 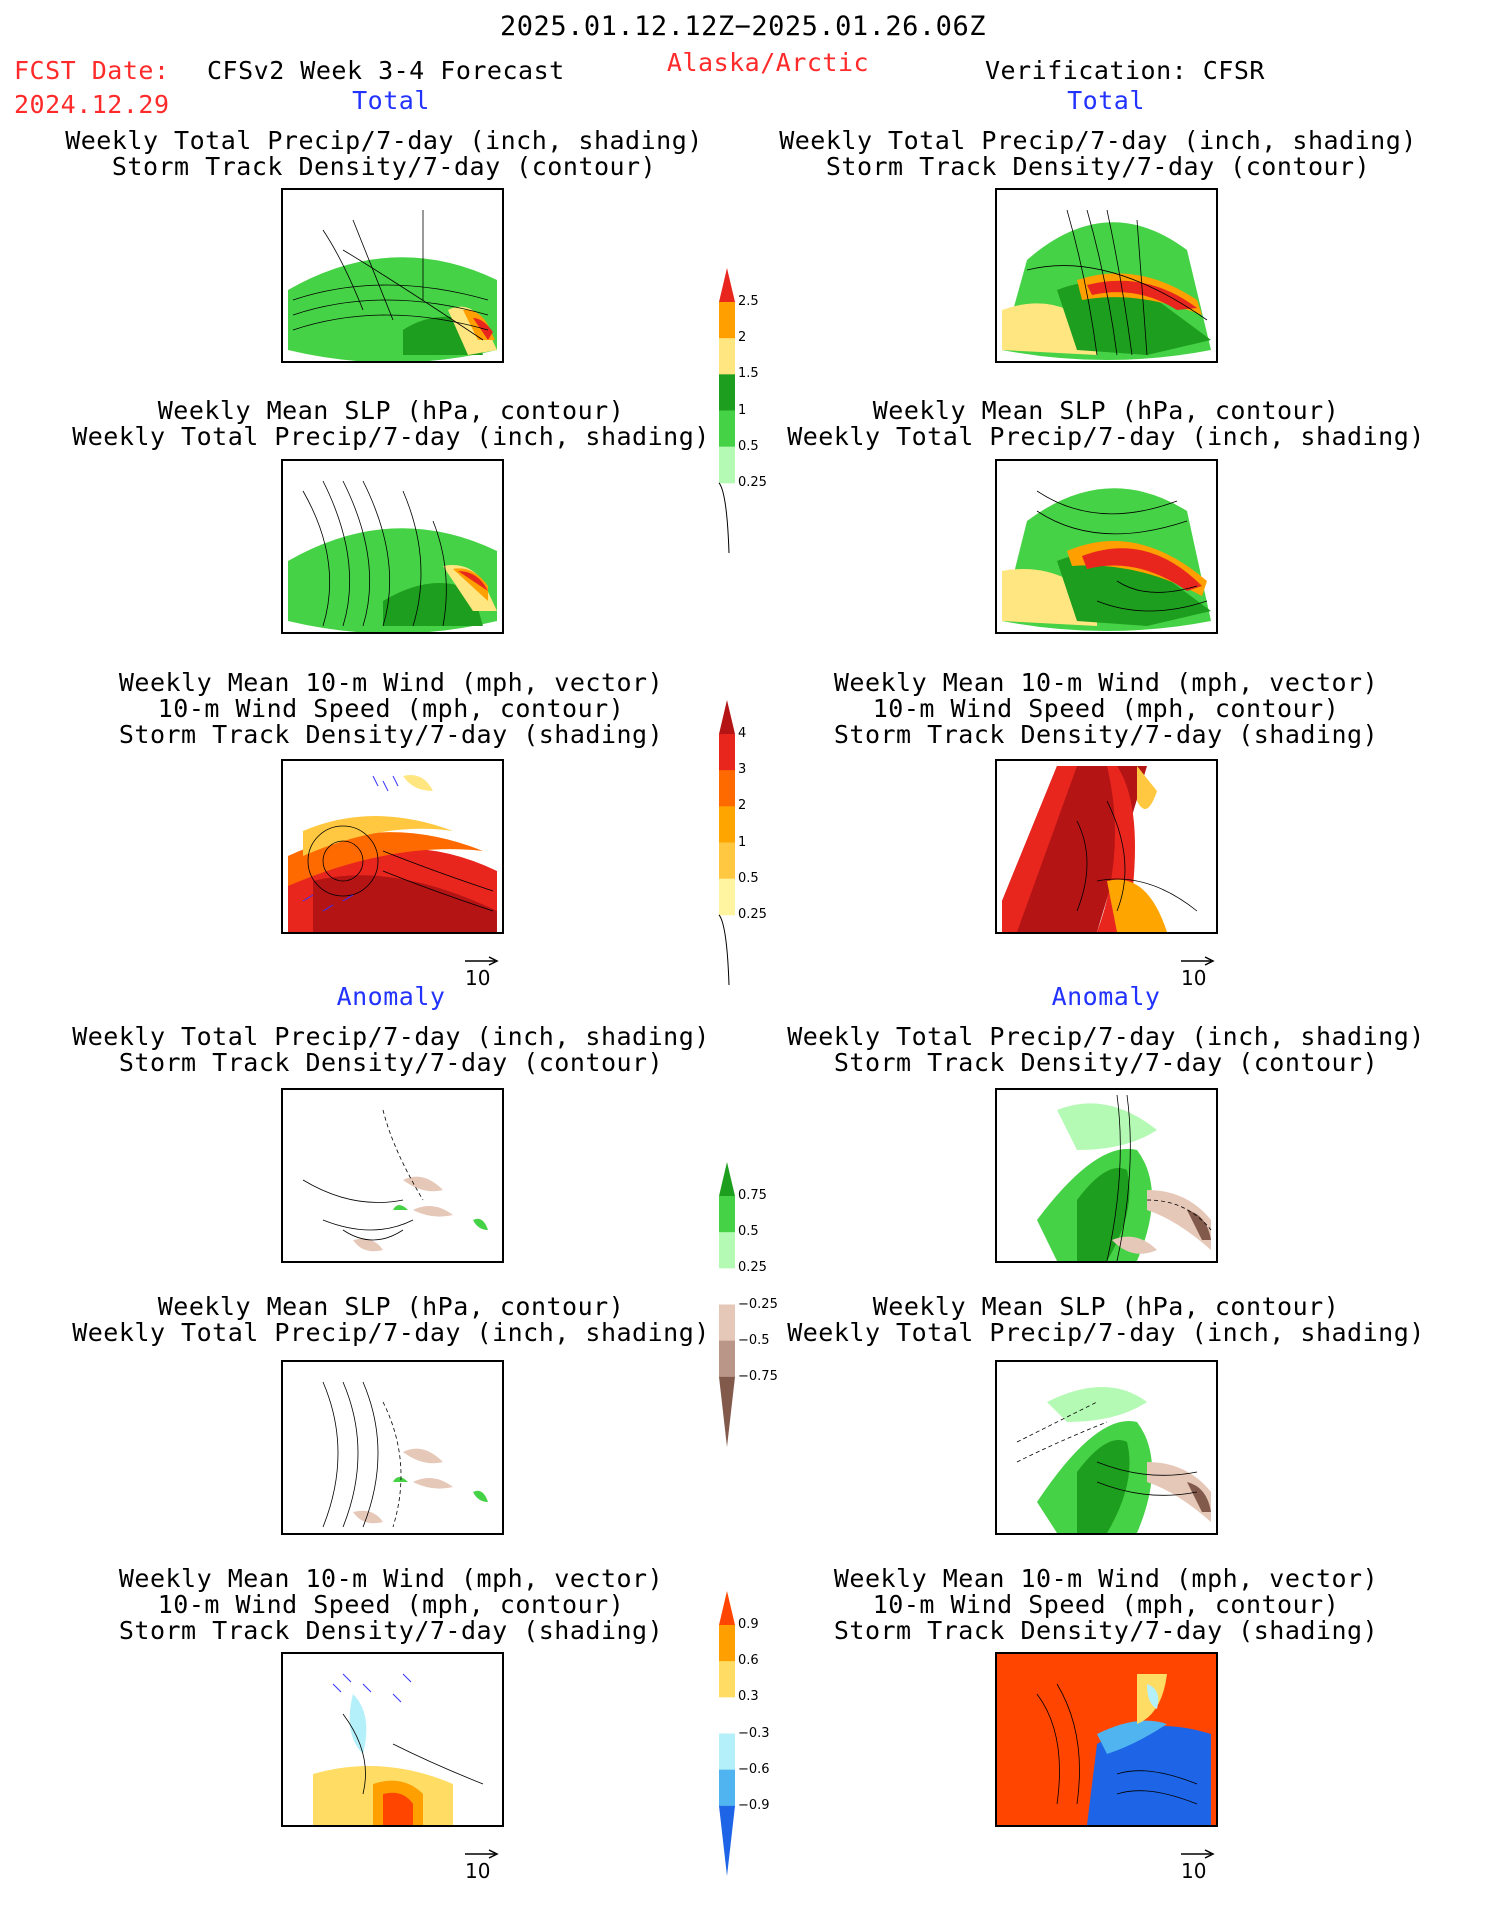 What do you see at coordinates (758, 842) in the screenshot?
I see `colorbar-track-total: 4 3 2 1 0.5 0.25` at bounding box center [758, 842].